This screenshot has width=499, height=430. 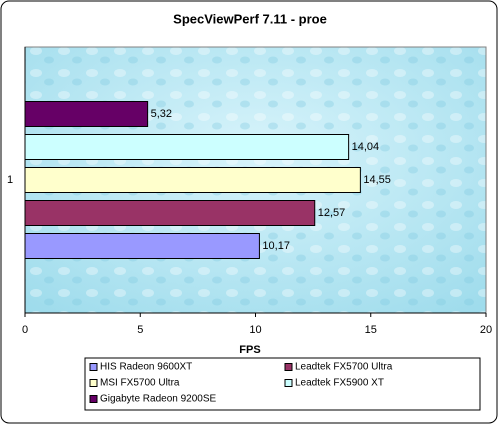 I want to click on x-tick-label: 10, so click(x=255, y=330).